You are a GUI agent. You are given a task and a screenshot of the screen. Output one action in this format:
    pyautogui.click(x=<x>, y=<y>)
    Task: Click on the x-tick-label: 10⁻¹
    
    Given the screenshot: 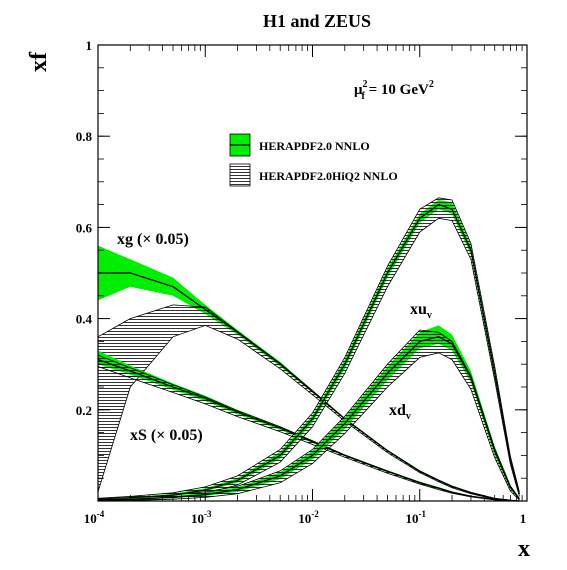 What is the action you would take?
    pyautogui.click(x=416, y=517)
    